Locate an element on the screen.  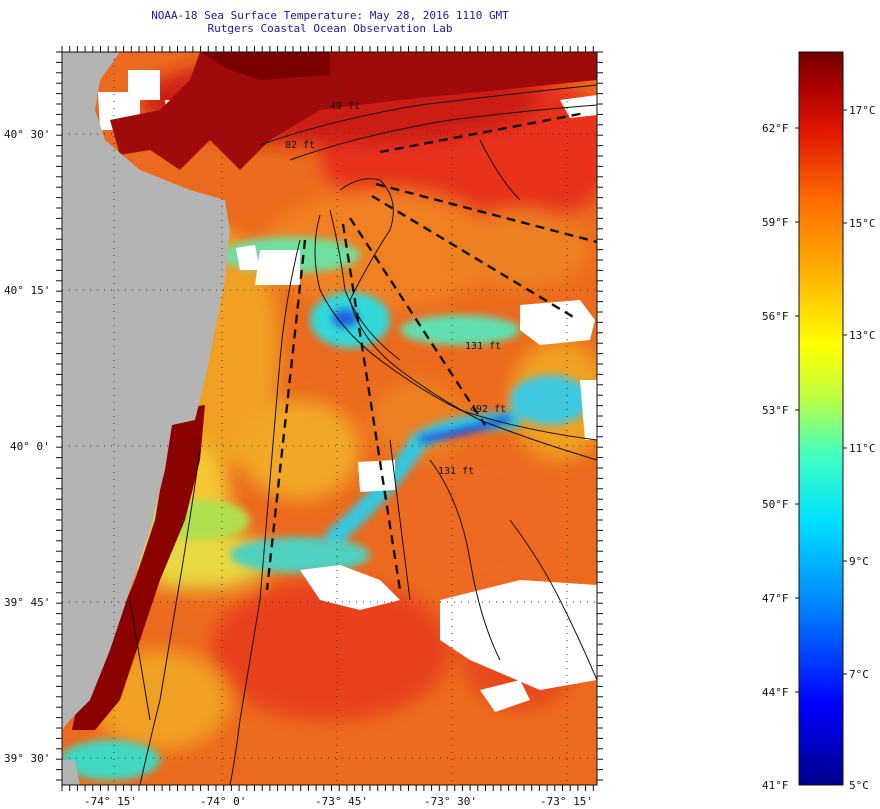
lon-label: -74° 15' is located at coordinates (110, 801).